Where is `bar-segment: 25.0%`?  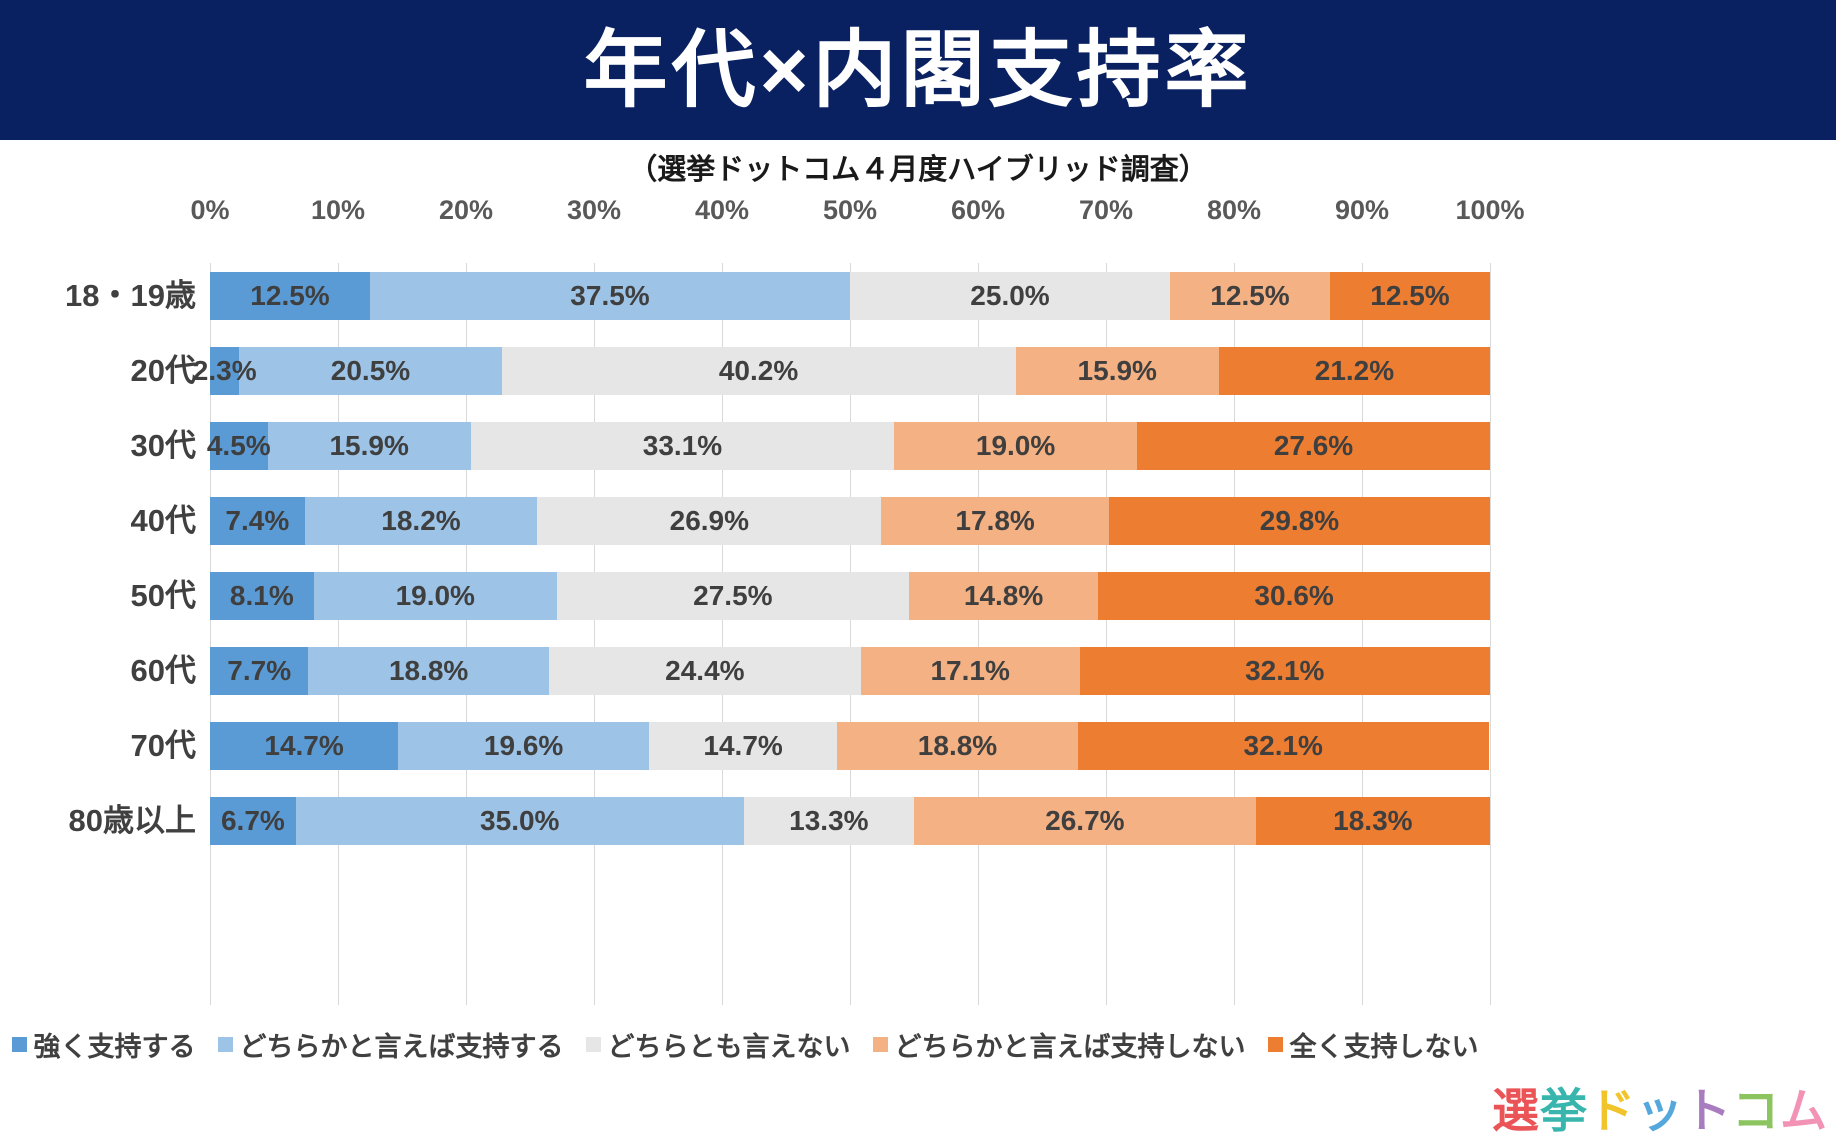
bar-segment: 25.0% is located at coordinates (1010, 296).